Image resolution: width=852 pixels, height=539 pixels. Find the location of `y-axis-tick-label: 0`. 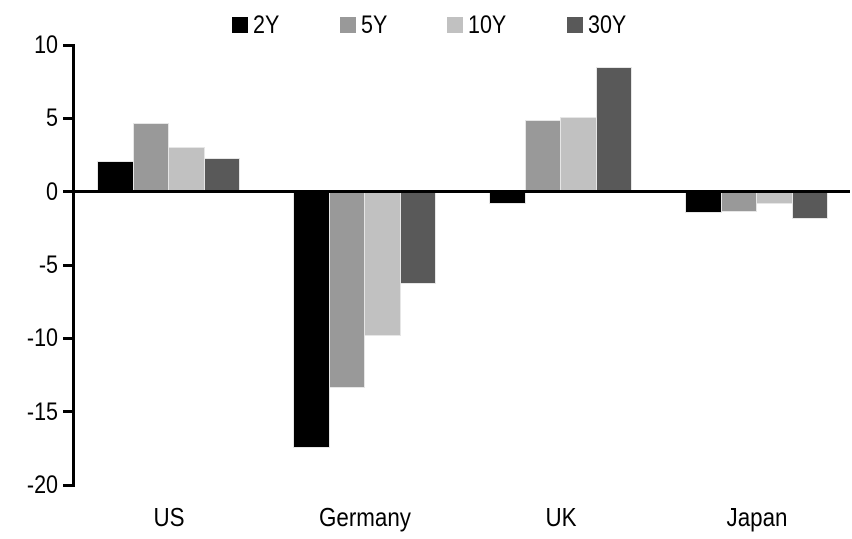

y-axis-tick-label: 0 is located at coordinates (52, 191).